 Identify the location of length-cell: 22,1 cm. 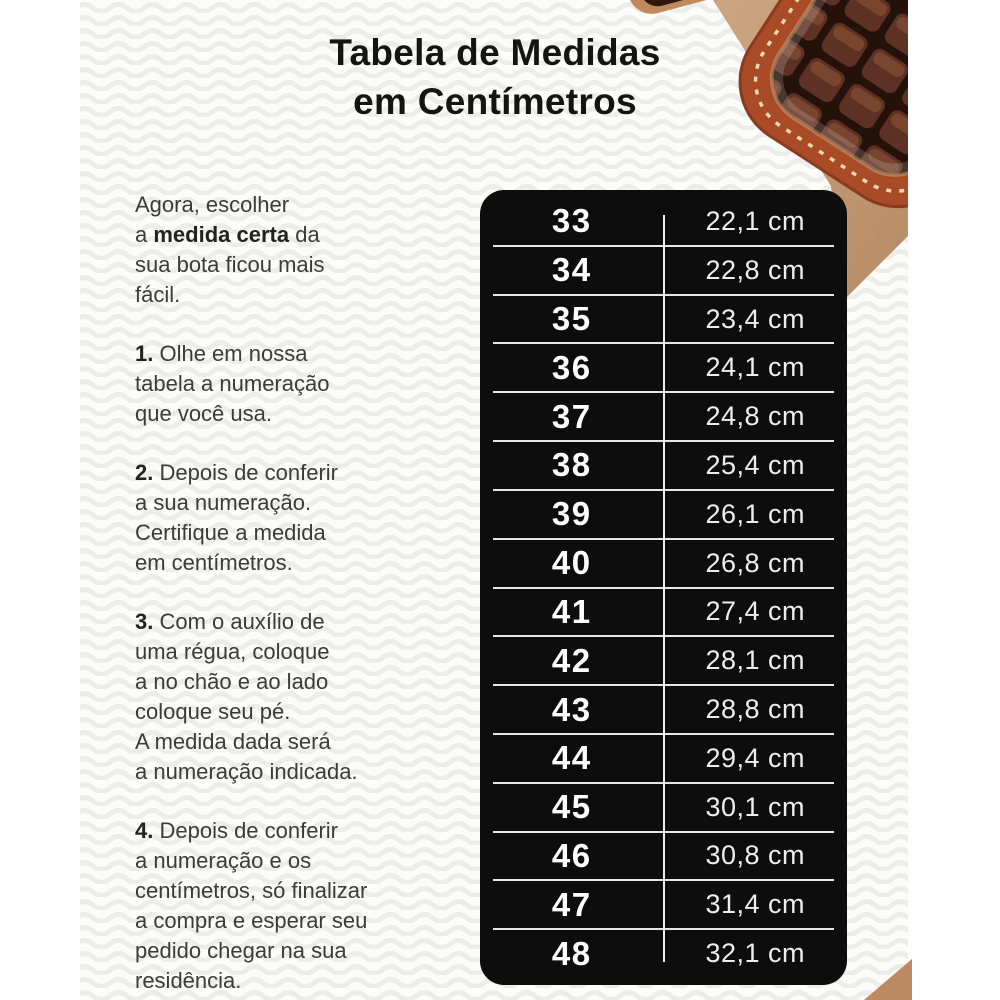
(755, 220).